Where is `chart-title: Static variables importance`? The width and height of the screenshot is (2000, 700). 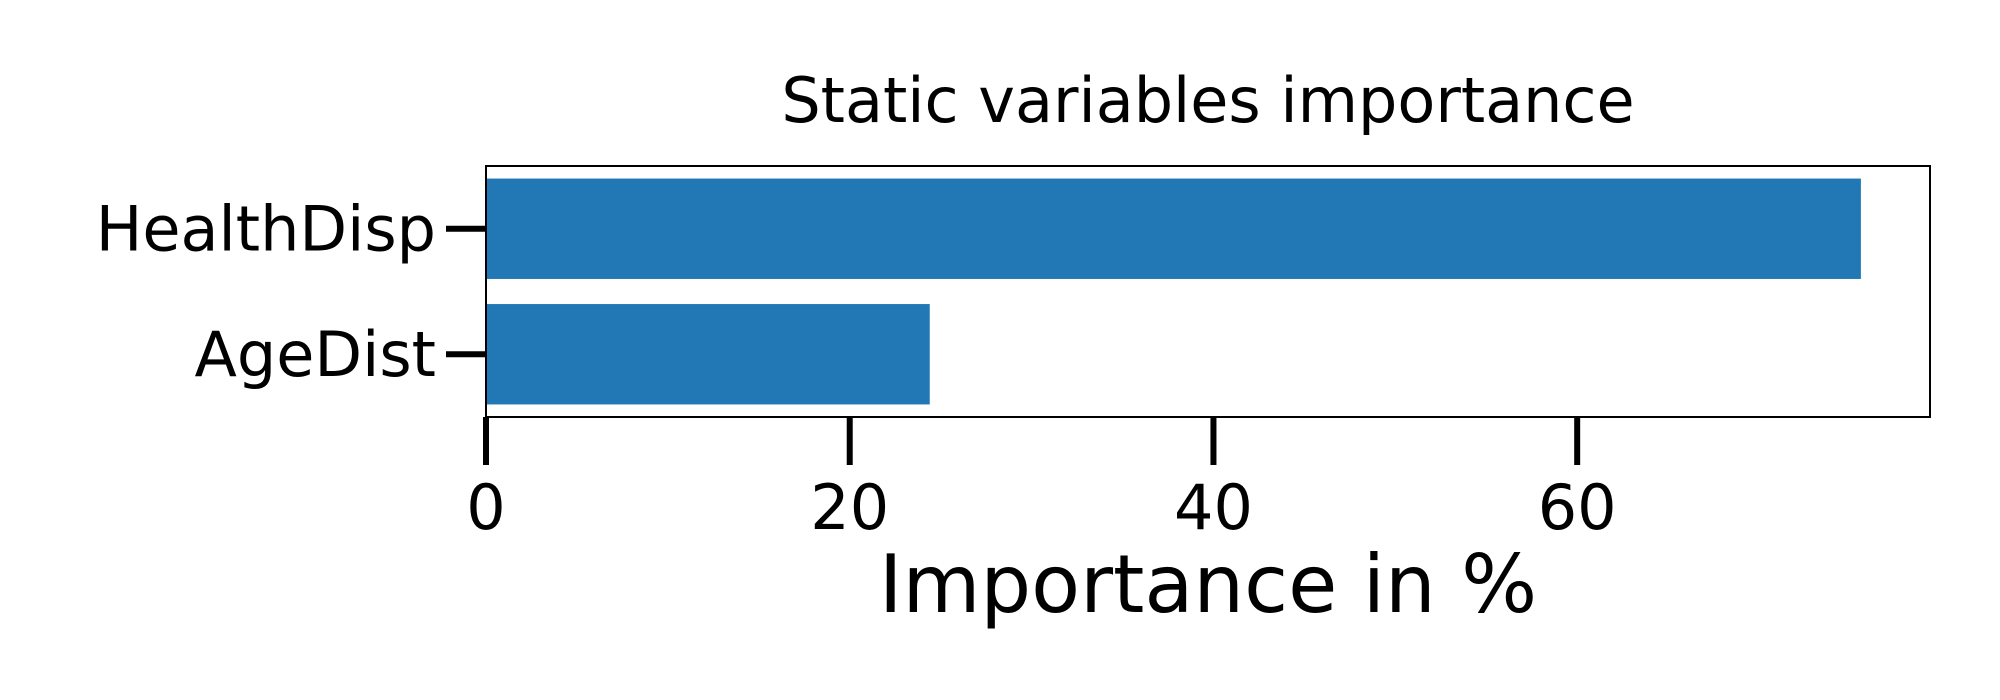 chart-title: Static variables importance is located at coordinates (1207, 100).